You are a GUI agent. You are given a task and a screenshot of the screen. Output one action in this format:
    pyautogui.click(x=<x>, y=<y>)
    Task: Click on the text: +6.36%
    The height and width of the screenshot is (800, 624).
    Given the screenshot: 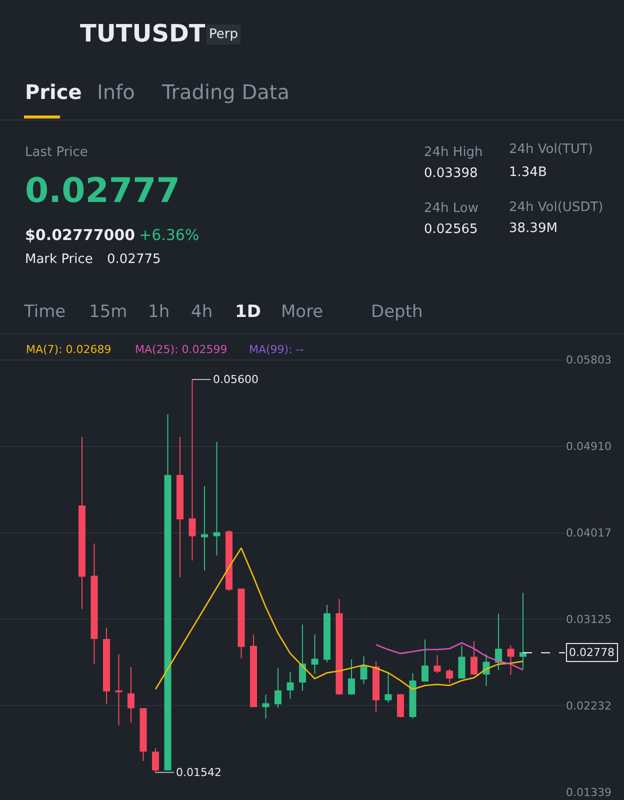 What is the action you would take?
    pyautogui.click(x=169, y=235)
    